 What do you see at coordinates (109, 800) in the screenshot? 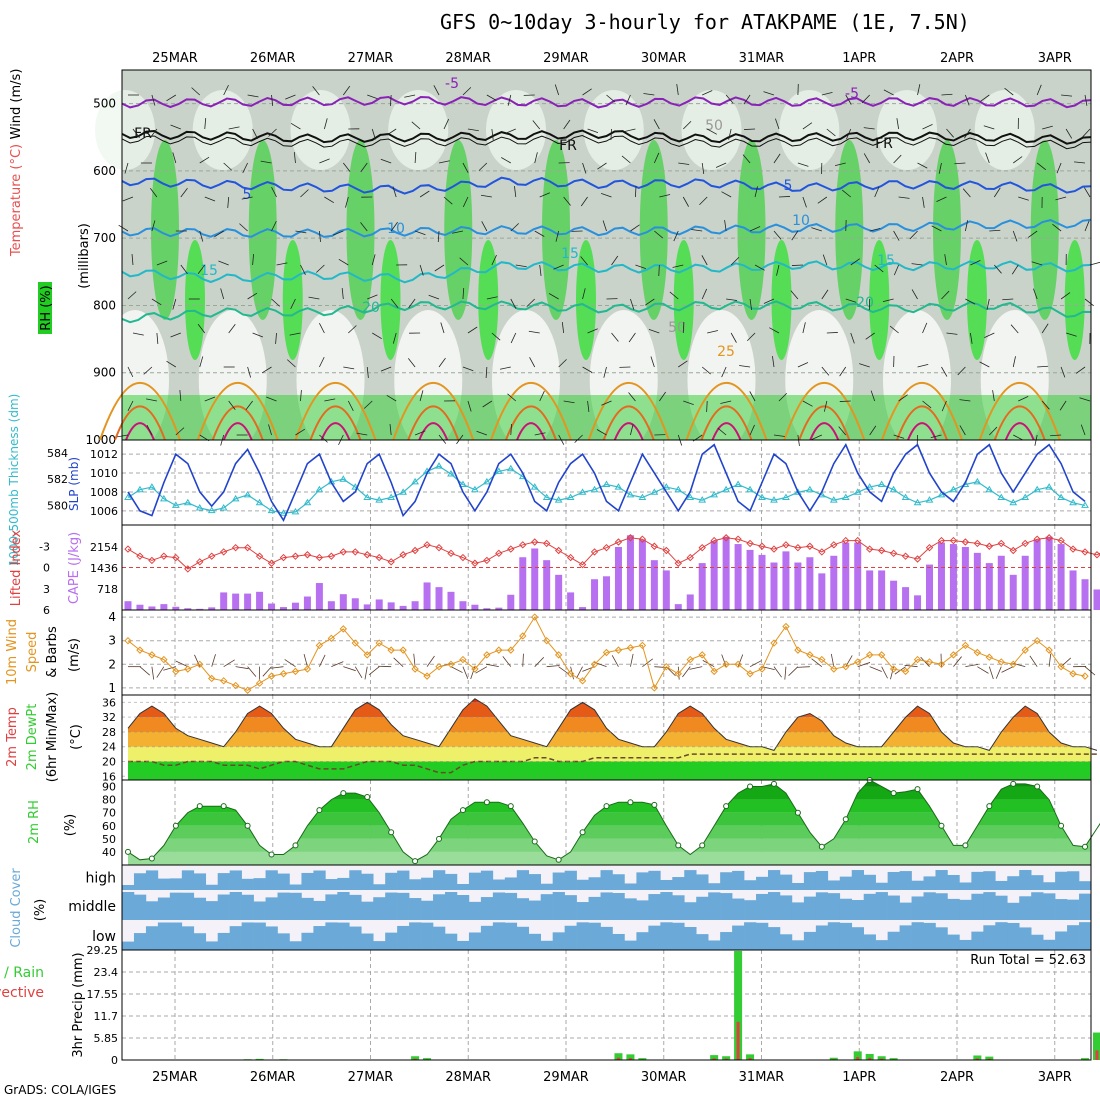
I see `rh-tick-label: 80` at bounding box center [109, 800].